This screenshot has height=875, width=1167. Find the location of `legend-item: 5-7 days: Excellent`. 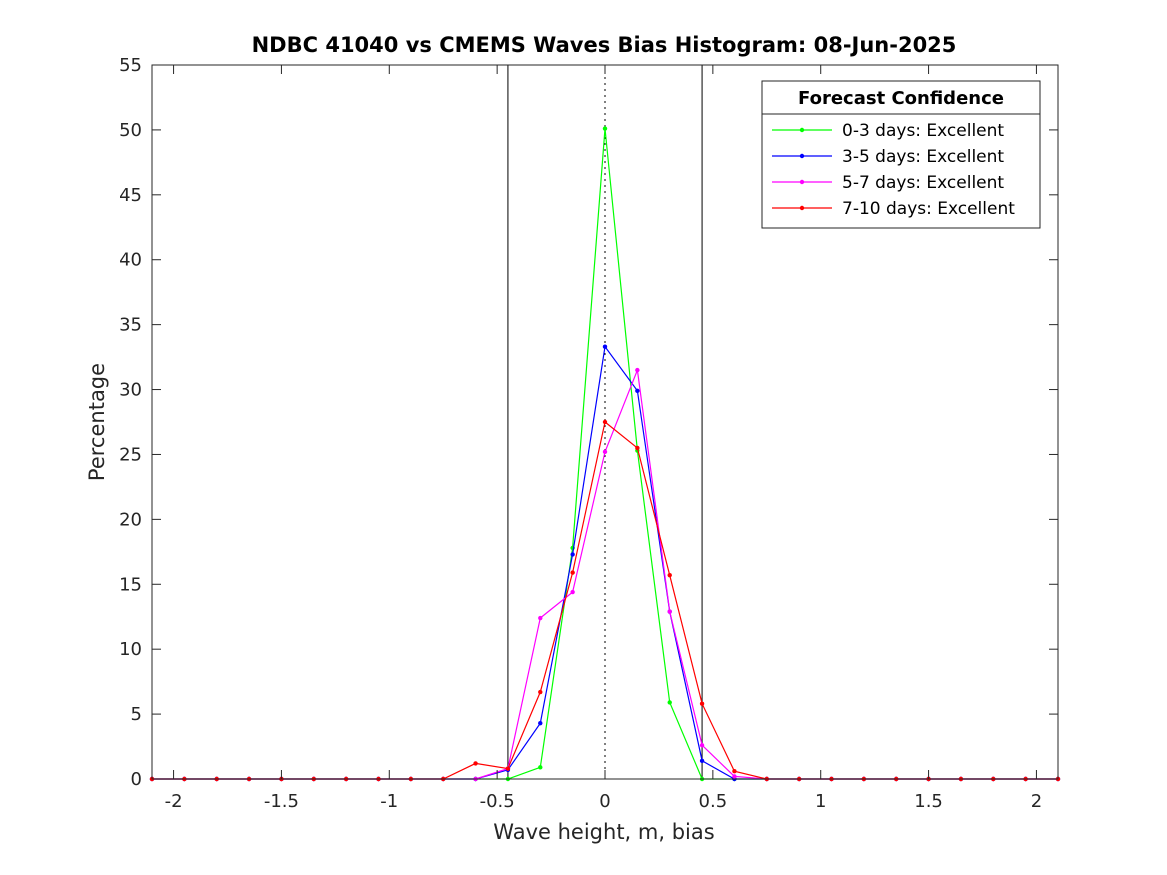

legend-item: 5-7 days: Excellent is located at coordinates (888, 183).